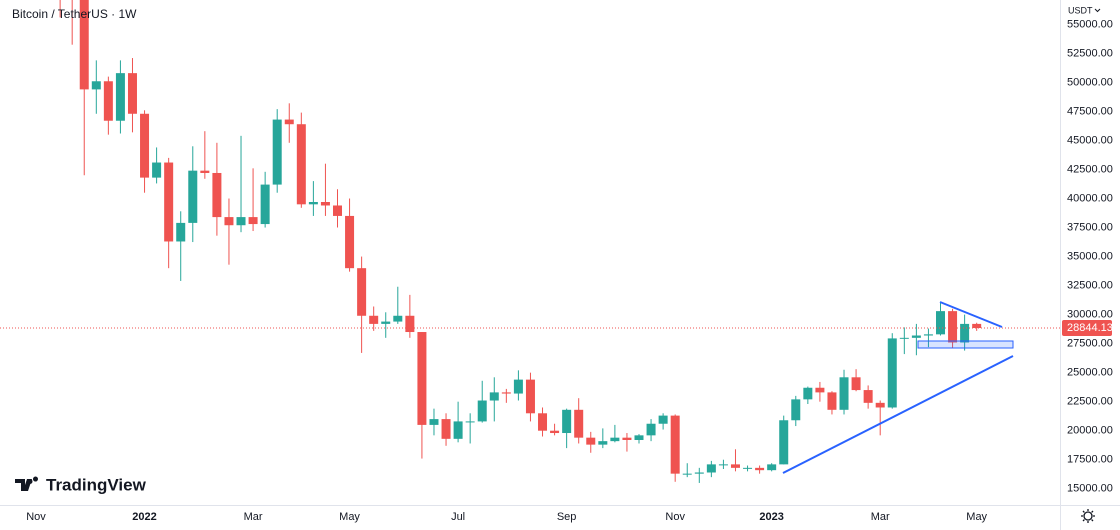  What do you see at coordinates (1090, 285) in the screenshot?
I see `y-tick-label: 32500.00` at bounding box center [1090, 285].